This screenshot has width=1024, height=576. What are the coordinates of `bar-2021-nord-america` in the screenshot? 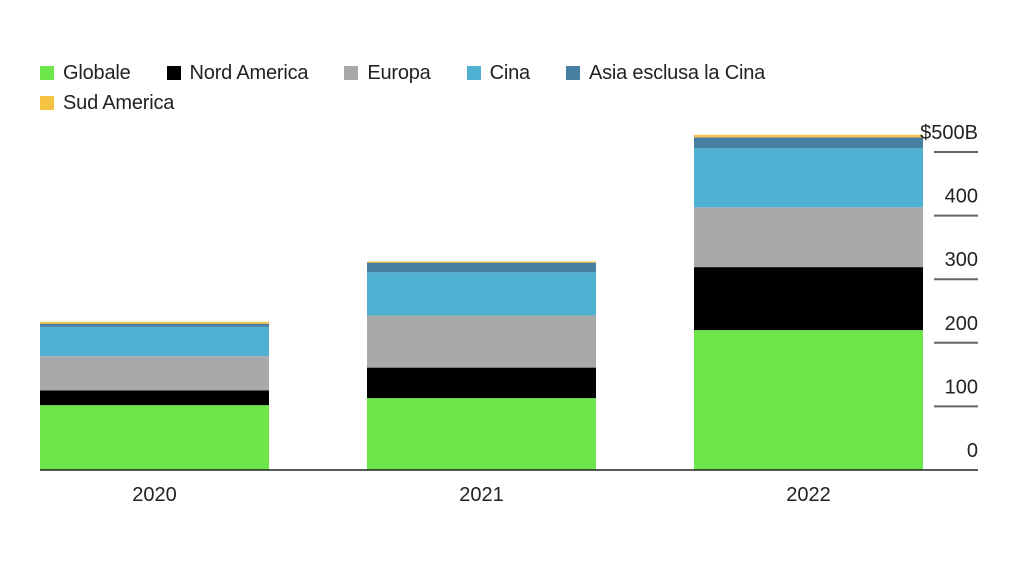 It's located at (481, 383).